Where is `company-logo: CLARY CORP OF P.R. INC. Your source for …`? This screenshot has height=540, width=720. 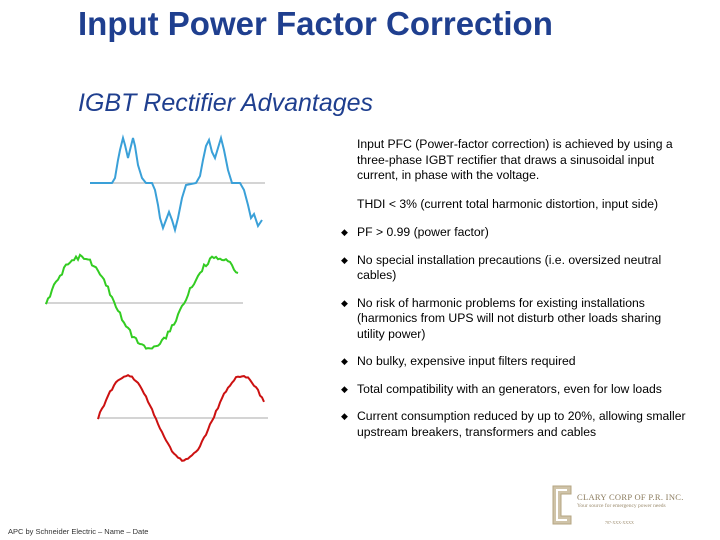
company-logo: CLARY CORP OF P.R. INC. Your source for … is located at coordinates (620, 506).